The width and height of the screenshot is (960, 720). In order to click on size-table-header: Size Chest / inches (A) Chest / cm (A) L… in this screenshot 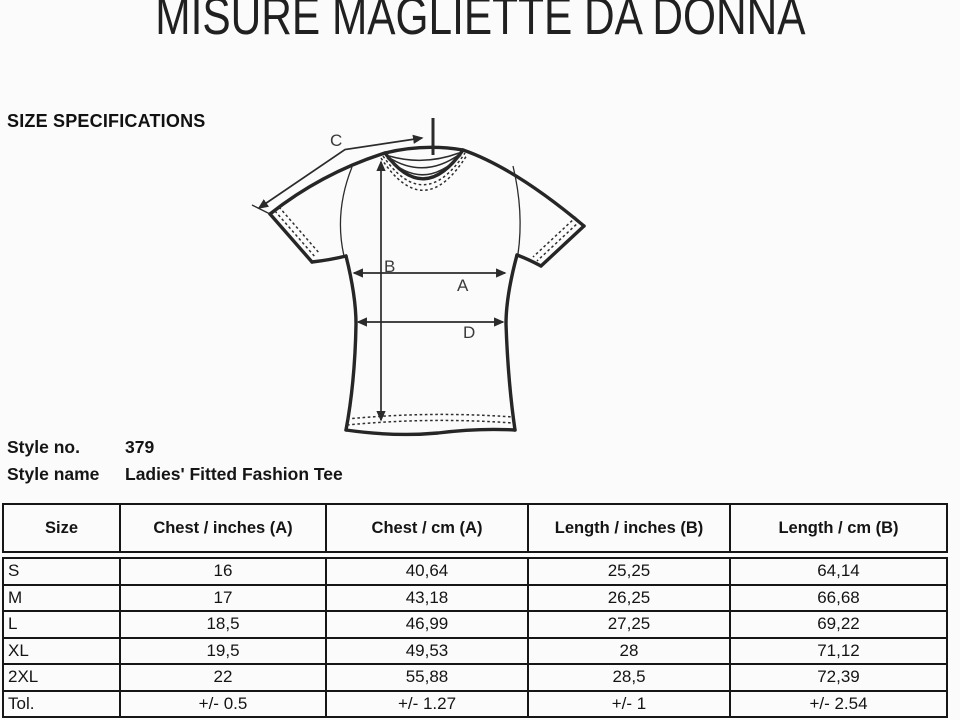, I will do `click(475, 528)`.